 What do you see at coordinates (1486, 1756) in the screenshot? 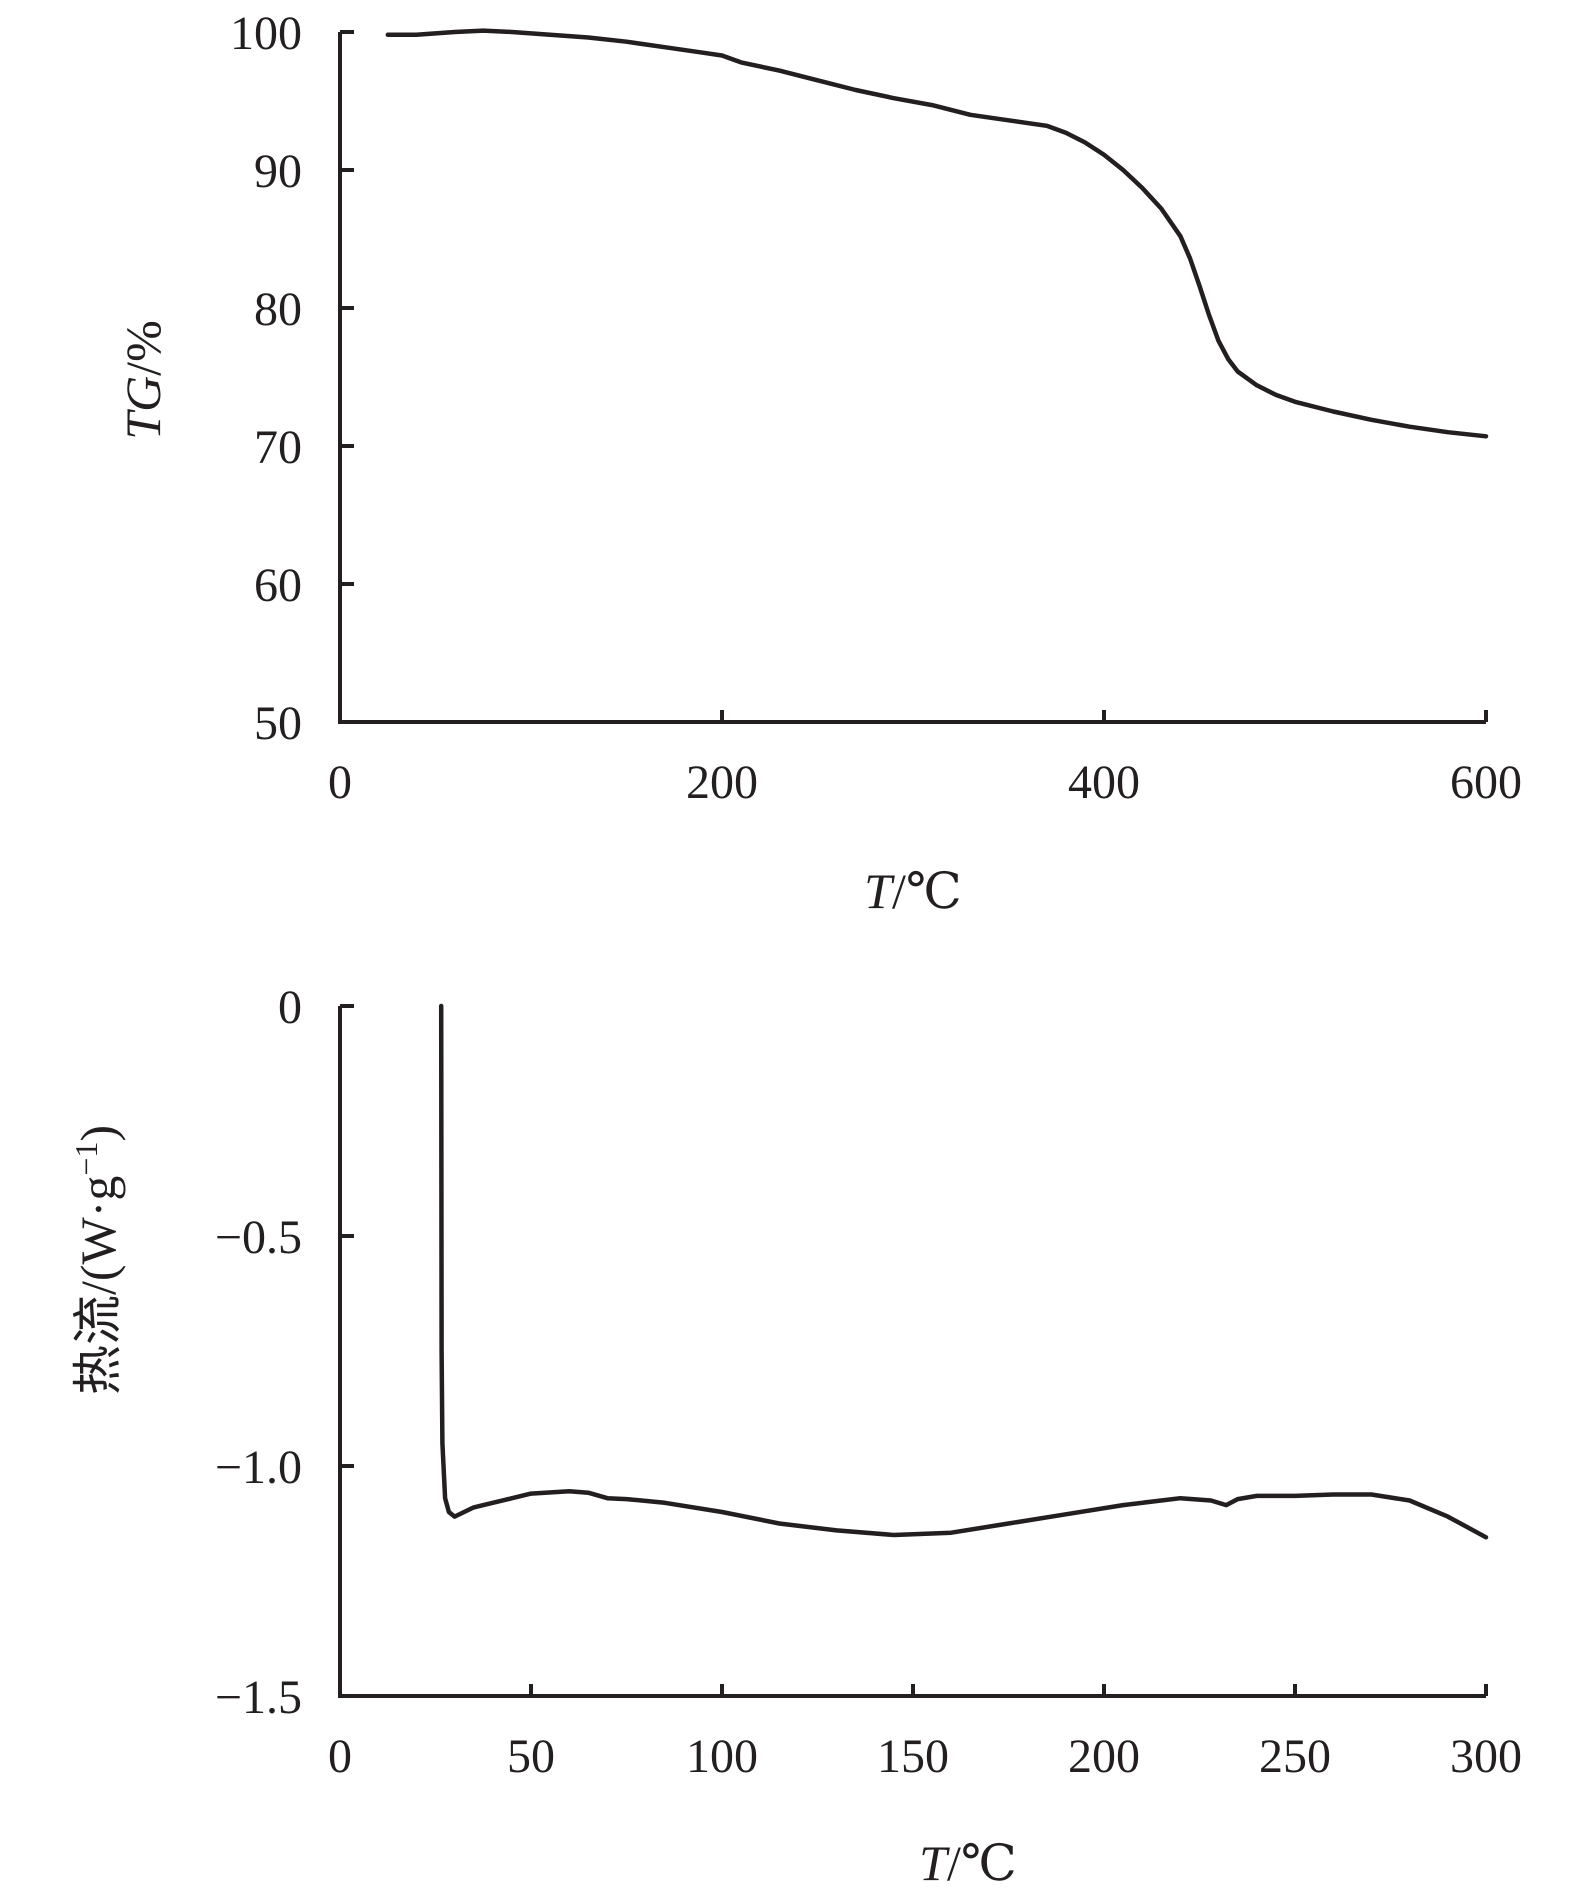
I see `x-tick-label: 300` at bounding box center [1486, 1756].